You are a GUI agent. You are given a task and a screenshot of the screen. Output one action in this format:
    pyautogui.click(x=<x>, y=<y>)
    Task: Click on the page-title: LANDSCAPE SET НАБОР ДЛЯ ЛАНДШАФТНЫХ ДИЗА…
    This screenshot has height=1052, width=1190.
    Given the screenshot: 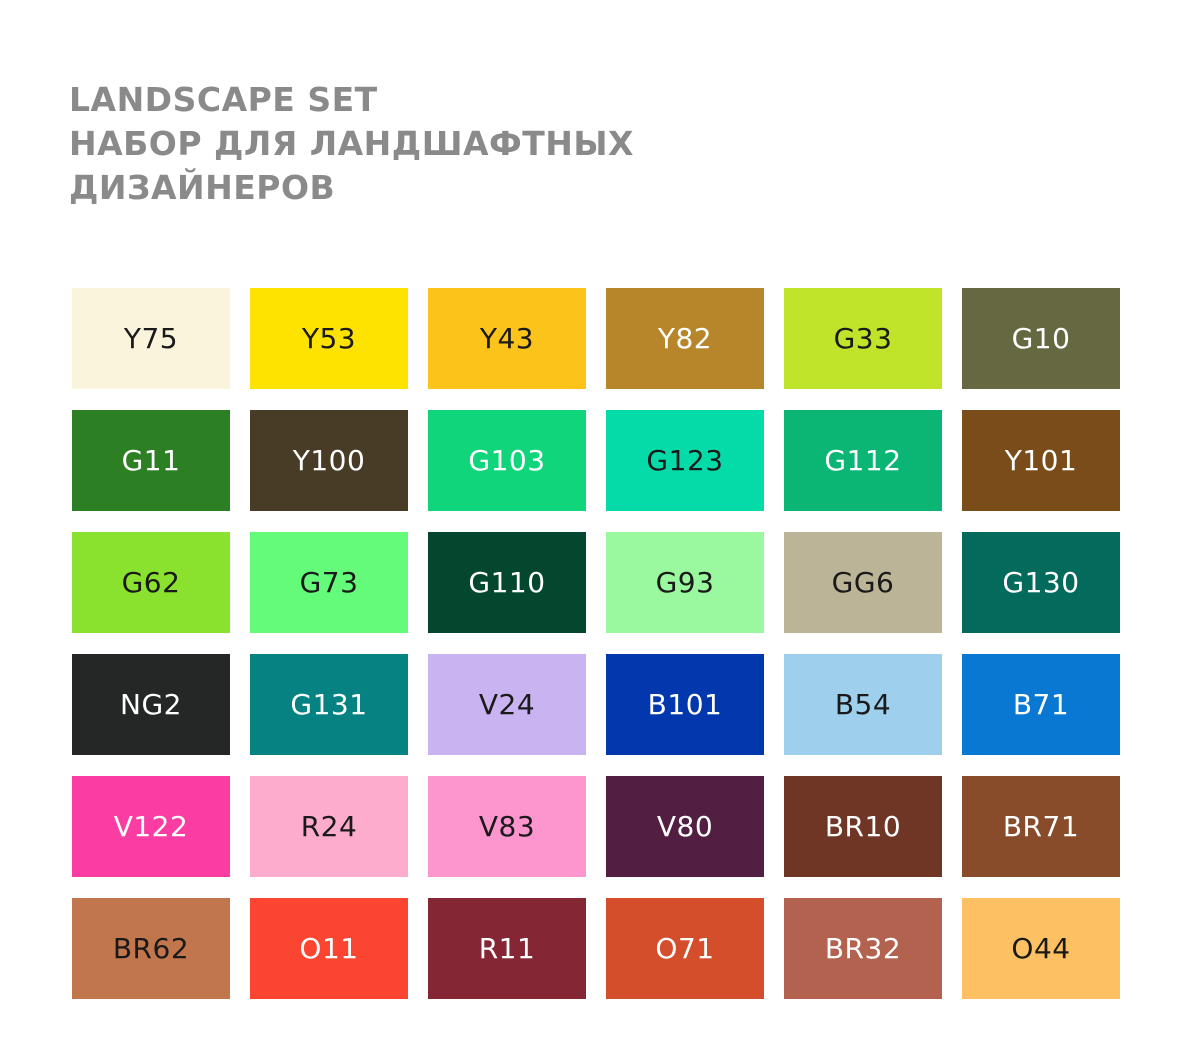 What is the action you would take?
    pyautogui.click(x=351, y=144)
    